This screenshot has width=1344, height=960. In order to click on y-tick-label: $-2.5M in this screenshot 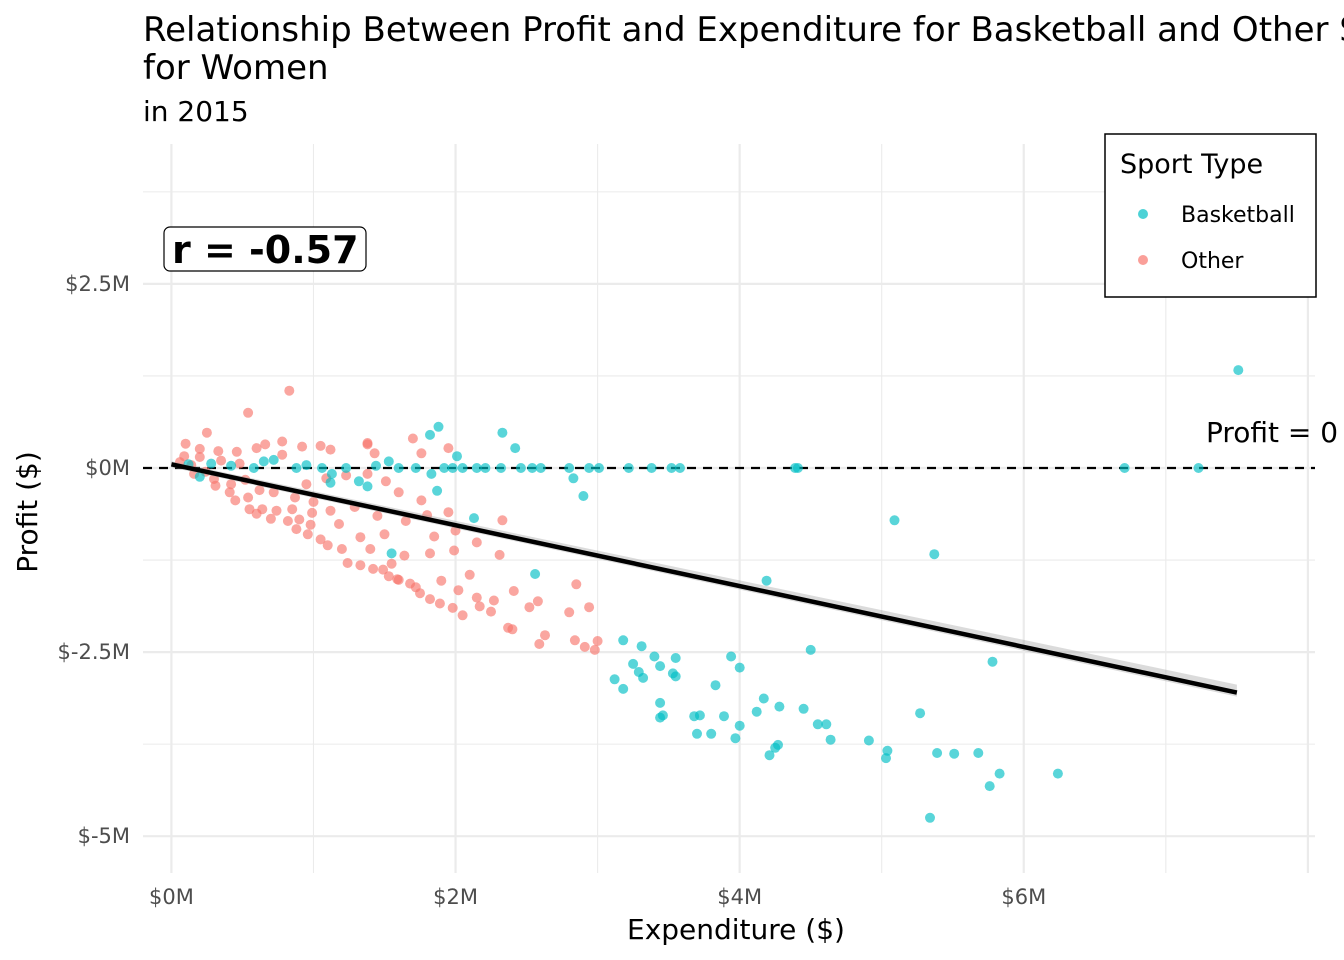, I will do `click(94, 652)`.